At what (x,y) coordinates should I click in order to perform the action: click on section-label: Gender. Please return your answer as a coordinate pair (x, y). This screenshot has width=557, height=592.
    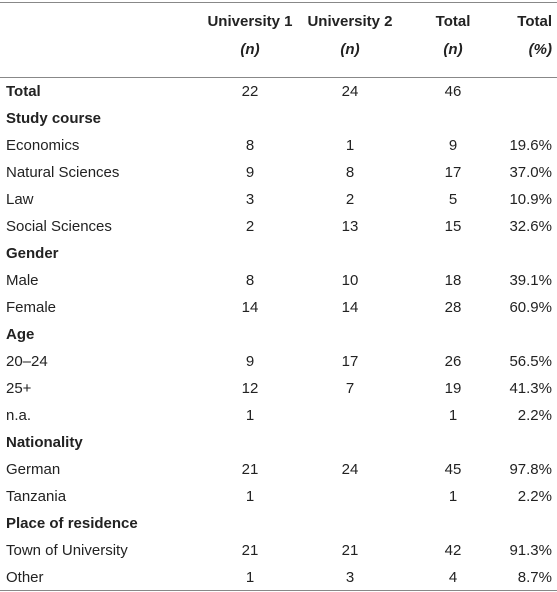
    Looking at the image, I should click on (32, 253).